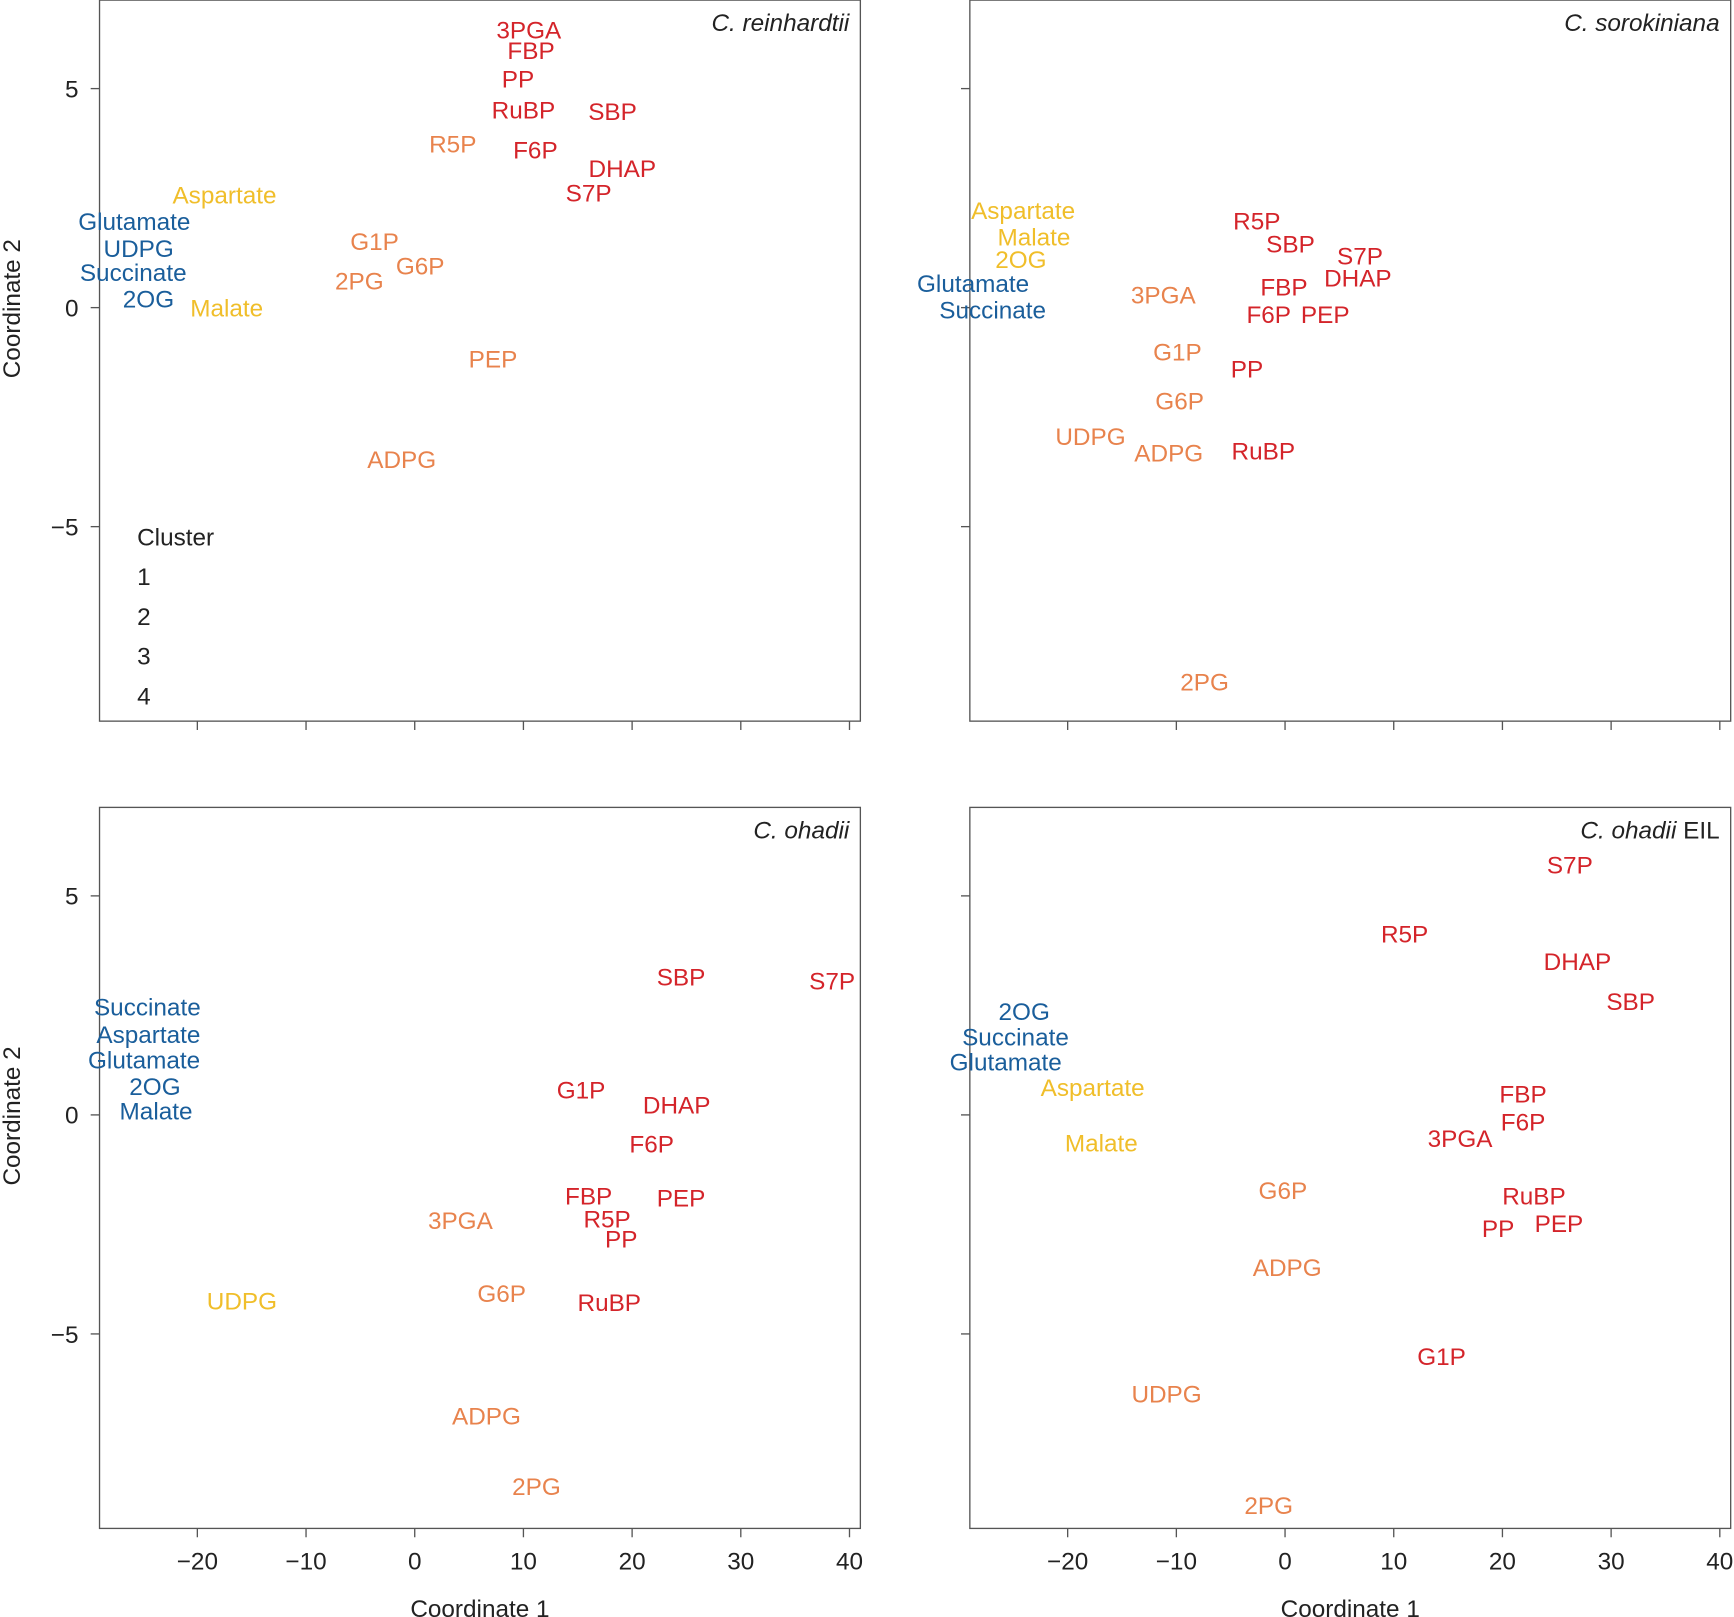  I want to click on panel-title: C. reinhardtii, so click(780, 23).